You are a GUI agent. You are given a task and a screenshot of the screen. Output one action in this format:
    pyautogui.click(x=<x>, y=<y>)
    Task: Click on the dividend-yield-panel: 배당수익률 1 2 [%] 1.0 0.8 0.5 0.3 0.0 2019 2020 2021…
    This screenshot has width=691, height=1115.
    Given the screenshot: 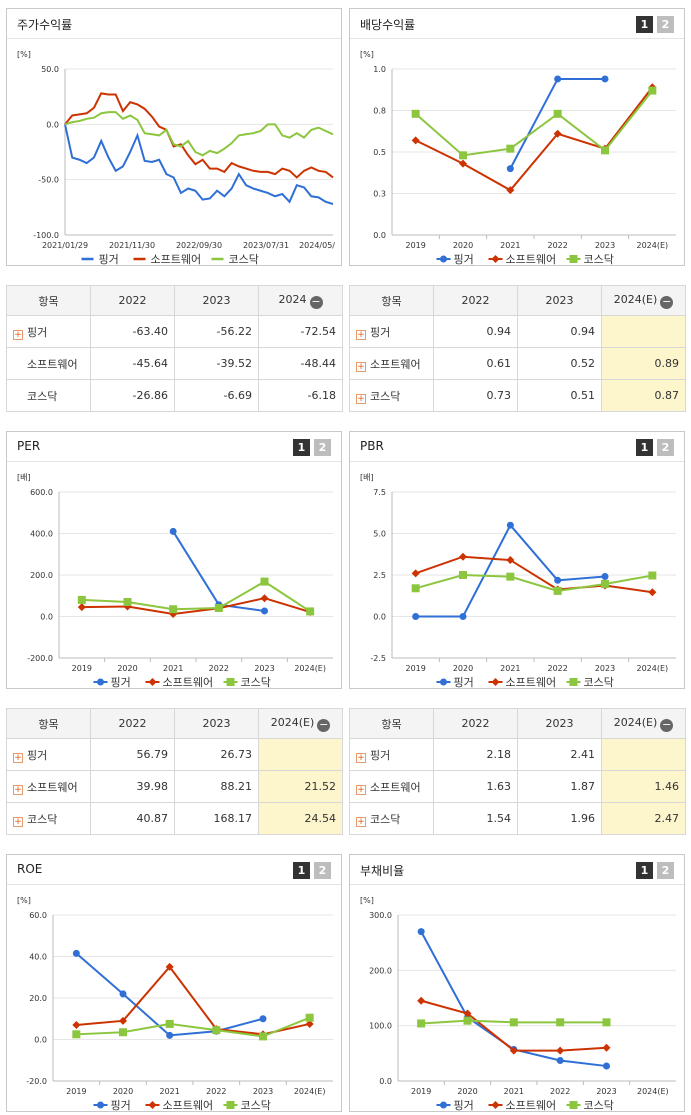 What is the action you would take?
    pyautogui.click(x=517, y=137)
    